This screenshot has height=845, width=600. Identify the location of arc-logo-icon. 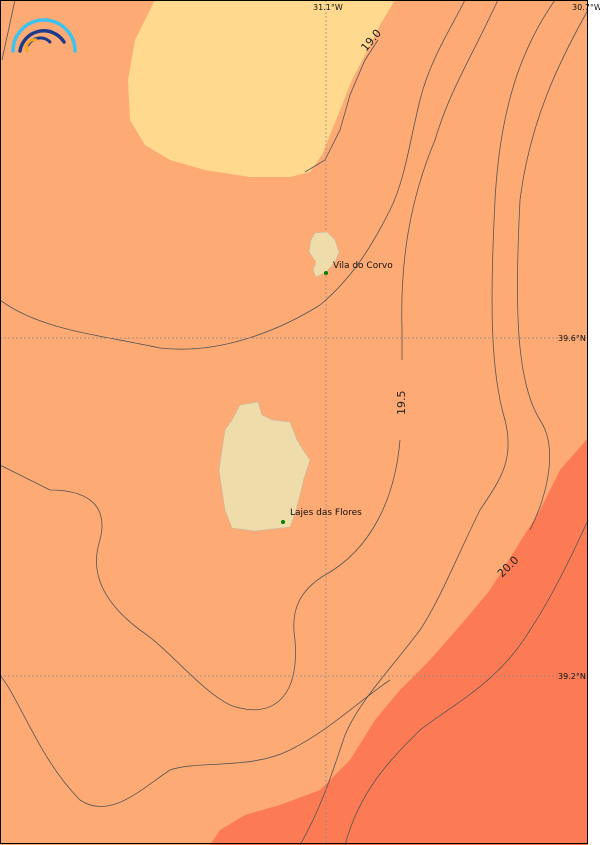
(44, 35).